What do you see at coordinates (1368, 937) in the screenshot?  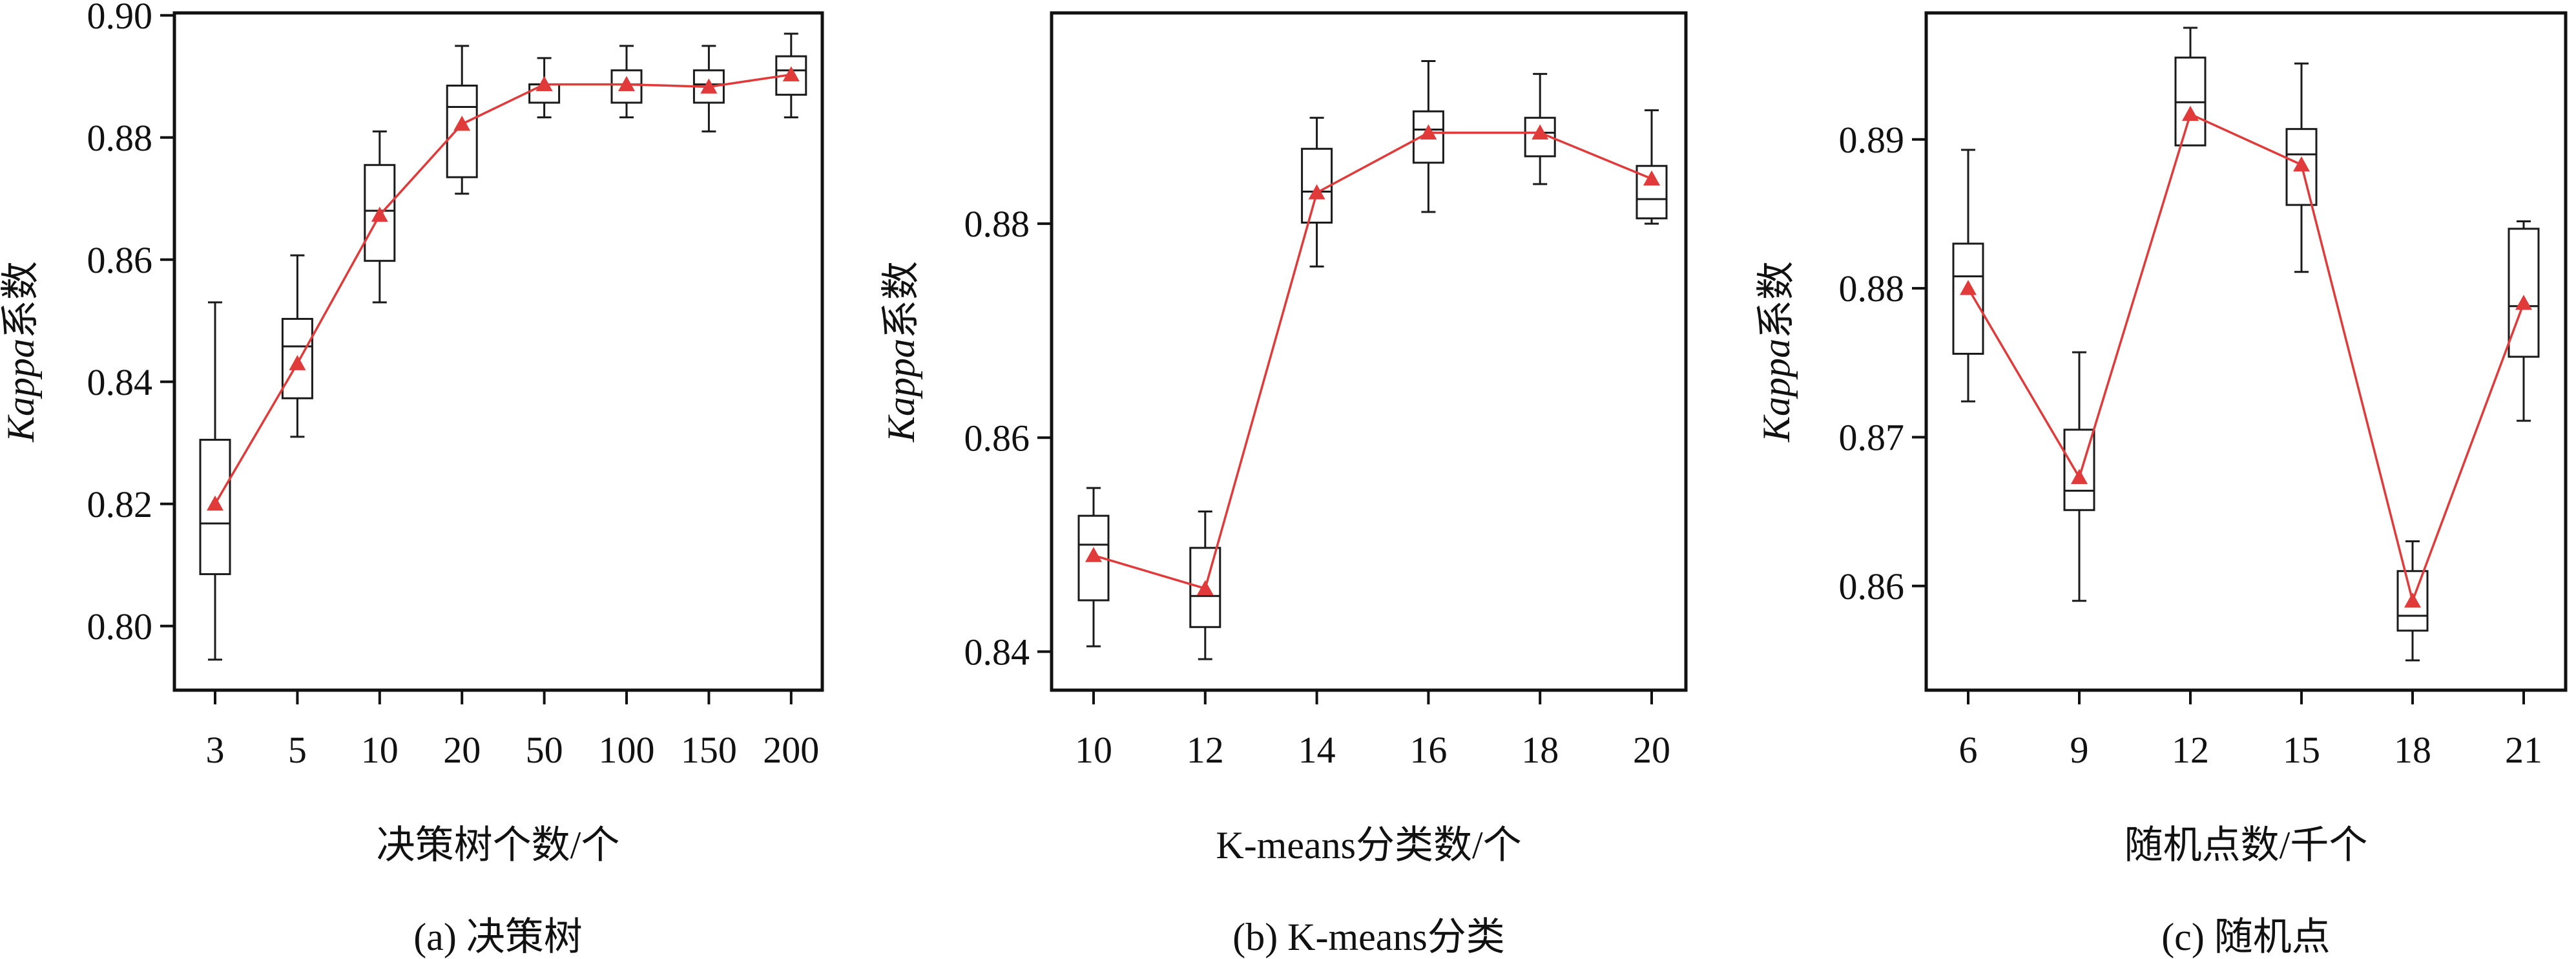 I see `panel-caption: (b) K-means分类` at bounding box center [1368, 937].